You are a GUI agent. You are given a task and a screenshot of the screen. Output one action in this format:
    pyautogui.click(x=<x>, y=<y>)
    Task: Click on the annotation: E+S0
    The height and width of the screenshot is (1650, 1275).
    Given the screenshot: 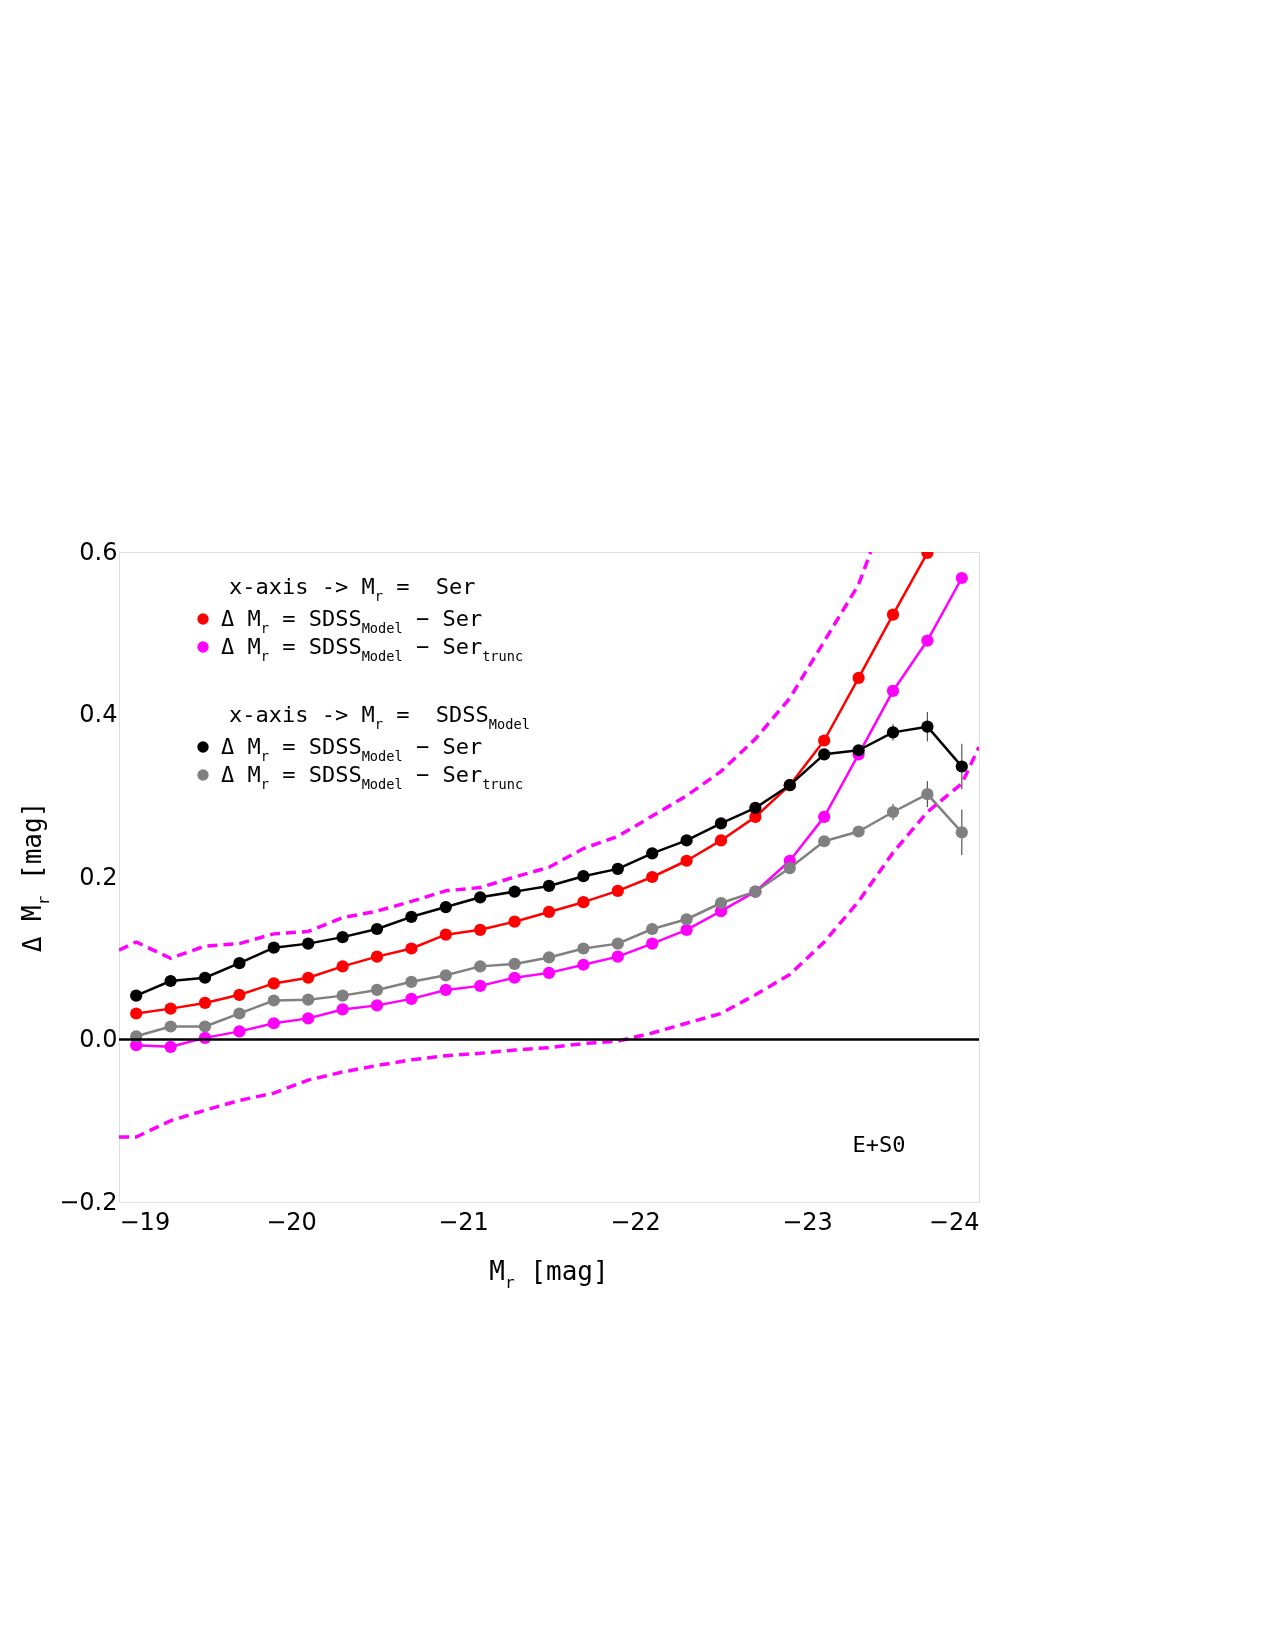 What is the action you would take?
    pyautogui.click(x=879, y=1144)
    